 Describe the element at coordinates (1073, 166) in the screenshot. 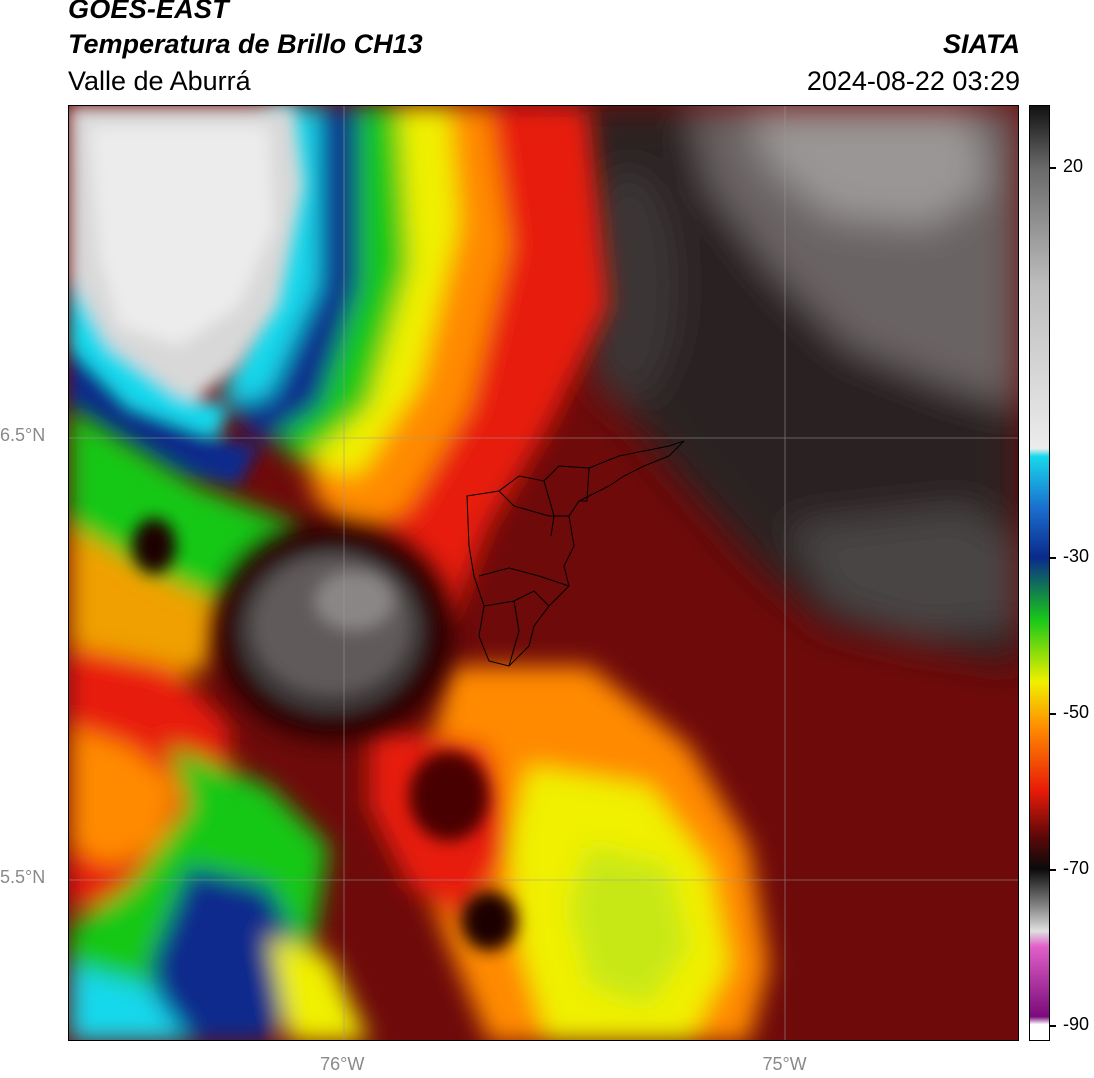

I see `colorbar-tick-label: 20` at that location.